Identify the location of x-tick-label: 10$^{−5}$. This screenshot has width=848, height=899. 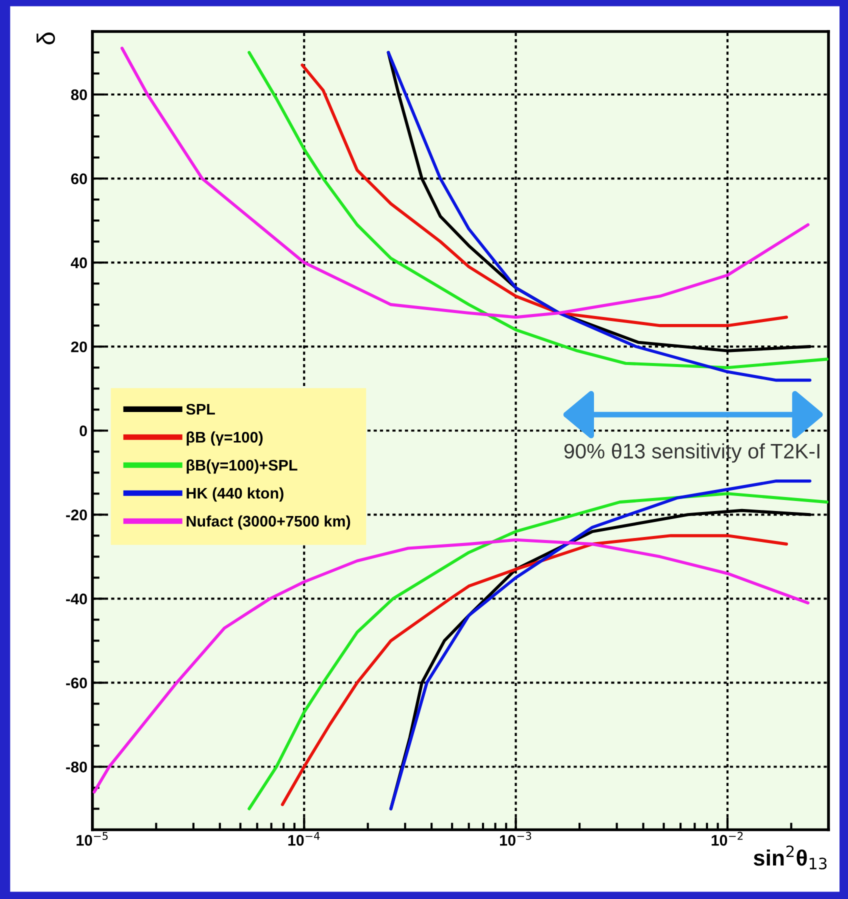
(92, 839).